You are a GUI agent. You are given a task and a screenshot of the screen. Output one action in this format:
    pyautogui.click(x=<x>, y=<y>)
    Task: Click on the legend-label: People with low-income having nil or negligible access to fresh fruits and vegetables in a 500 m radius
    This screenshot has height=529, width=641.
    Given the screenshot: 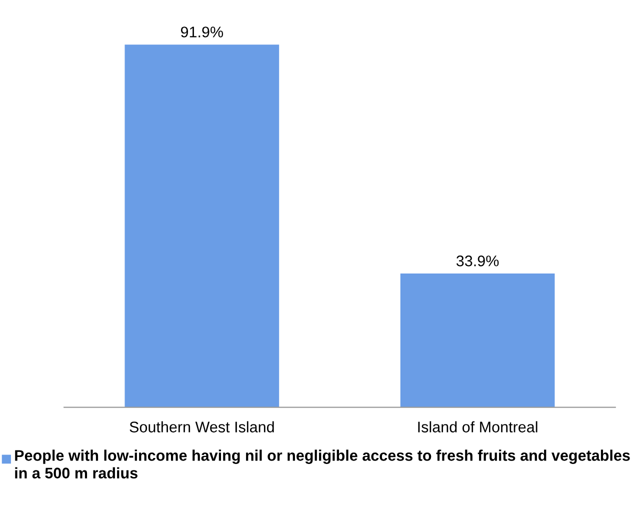 What is the action you would take?
    pyautogui.click(x=322, y=464)
    